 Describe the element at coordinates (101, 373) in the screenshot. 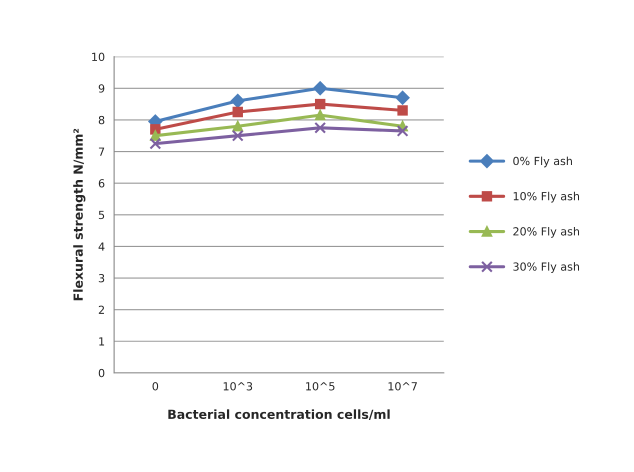

I see `y-tick-label: 0` at that location.